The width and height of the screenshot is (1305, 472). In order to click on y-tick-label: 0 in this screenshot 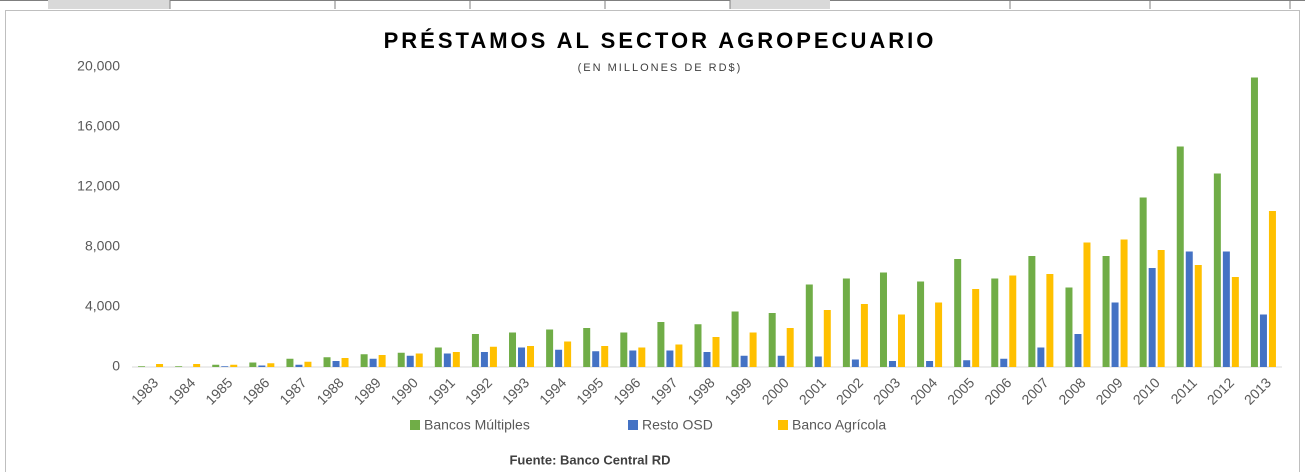, I will do `click(116, 366)`.